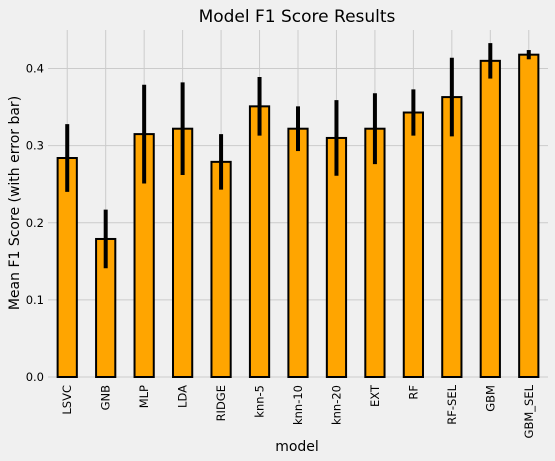  I want to click on x-tick-label: RIDGE, so click(221, 403).